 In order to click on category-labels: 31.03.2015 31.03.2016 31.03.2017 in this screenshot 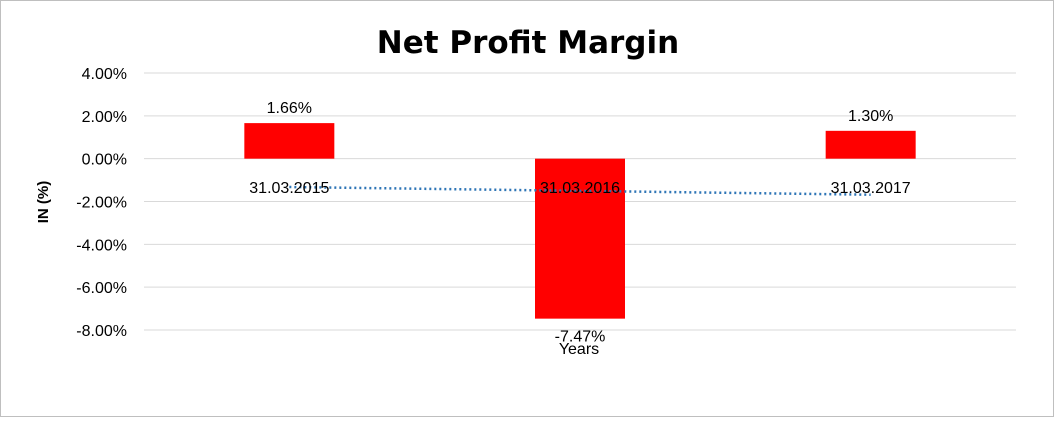, I will do `click(580, 188)`.